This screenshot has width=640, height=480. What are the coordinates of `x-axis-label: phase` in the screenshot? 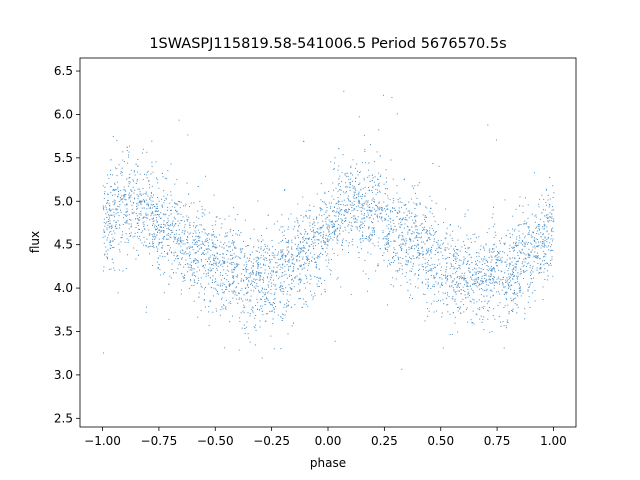 It's located at (328, 463).